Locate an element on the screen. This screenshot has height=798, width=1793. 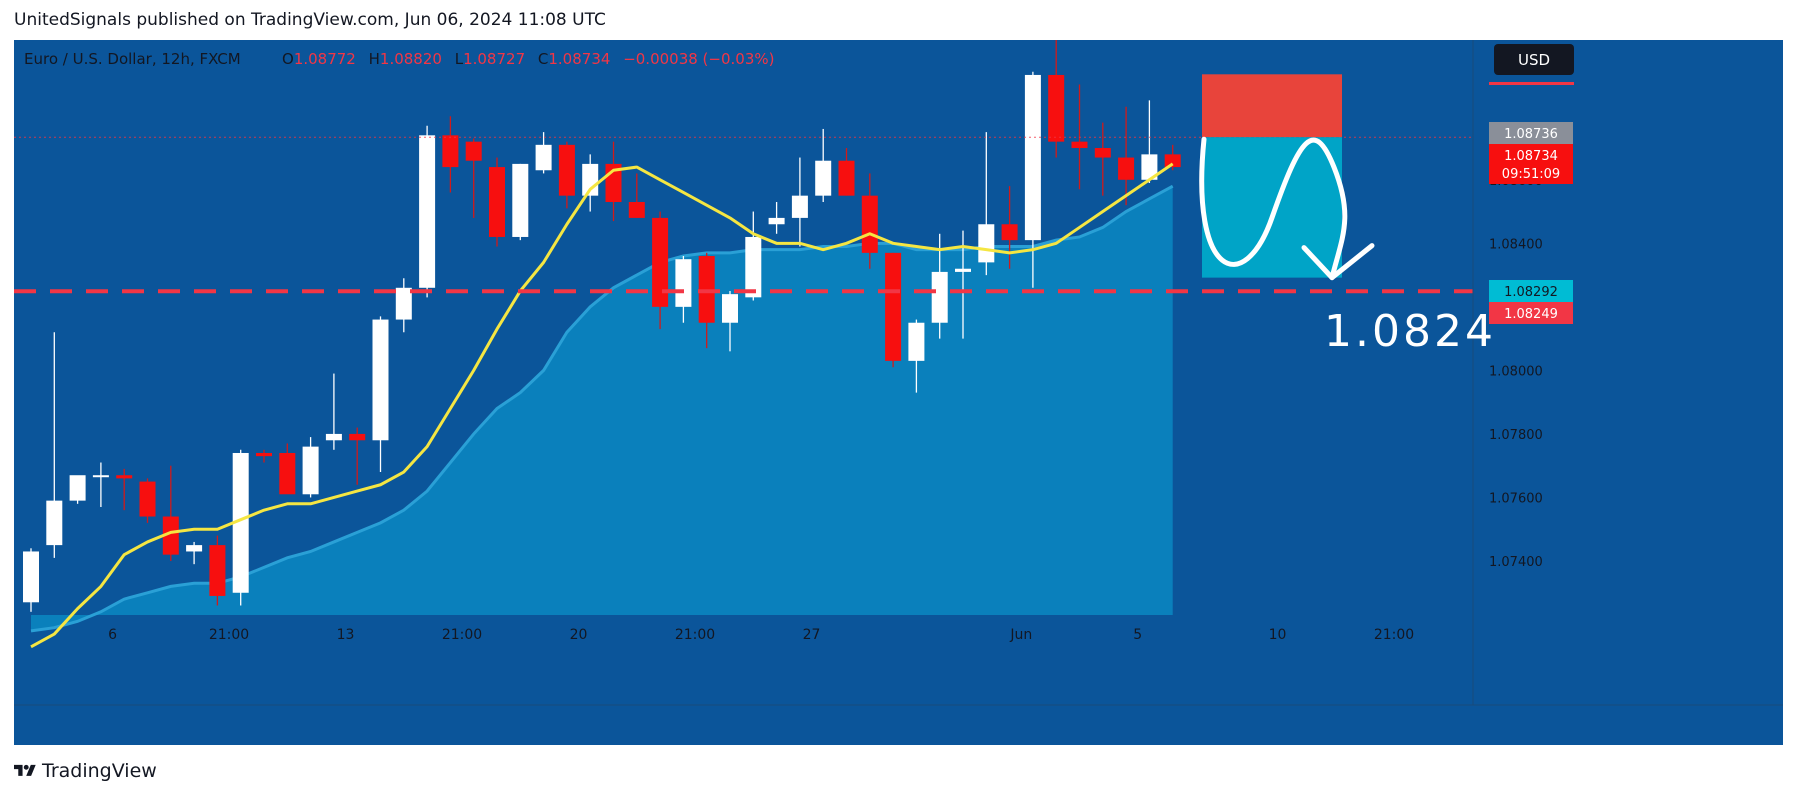
x-tick-label: 27 is located at coordinates (812, 635).